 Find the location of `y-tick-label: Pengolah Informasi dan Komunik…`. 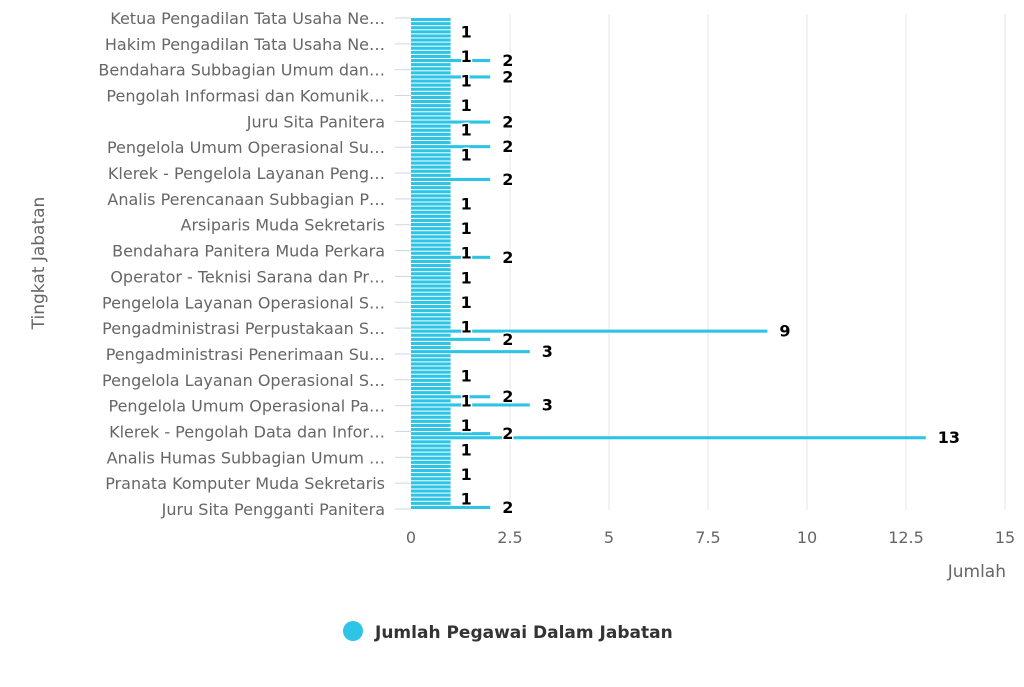

y-tick-label: Pengolah Informasi dan Komunik… is located at coordinates (245, 96).